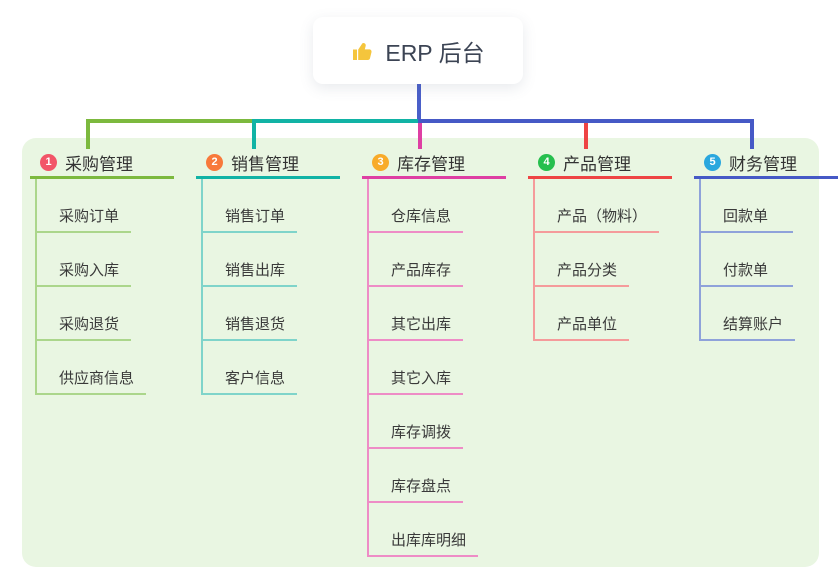  What do you see at coordinates (89, 216) in the screenshot?
I see `child-node-label: 采购订单` at bounding box center [89, 216].